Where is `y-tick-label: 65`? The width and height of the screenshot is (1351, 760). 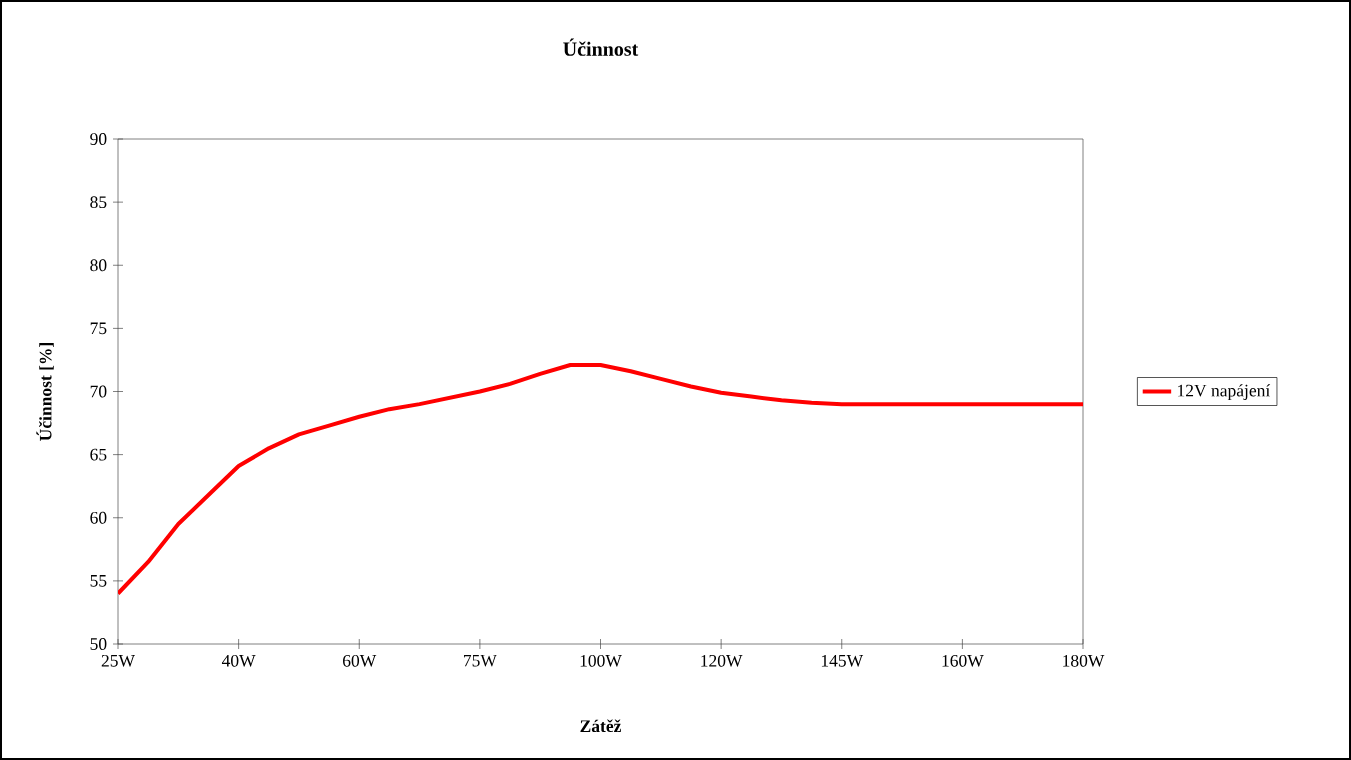
y-tick-label: 65 is located at coordinates (98, 454).